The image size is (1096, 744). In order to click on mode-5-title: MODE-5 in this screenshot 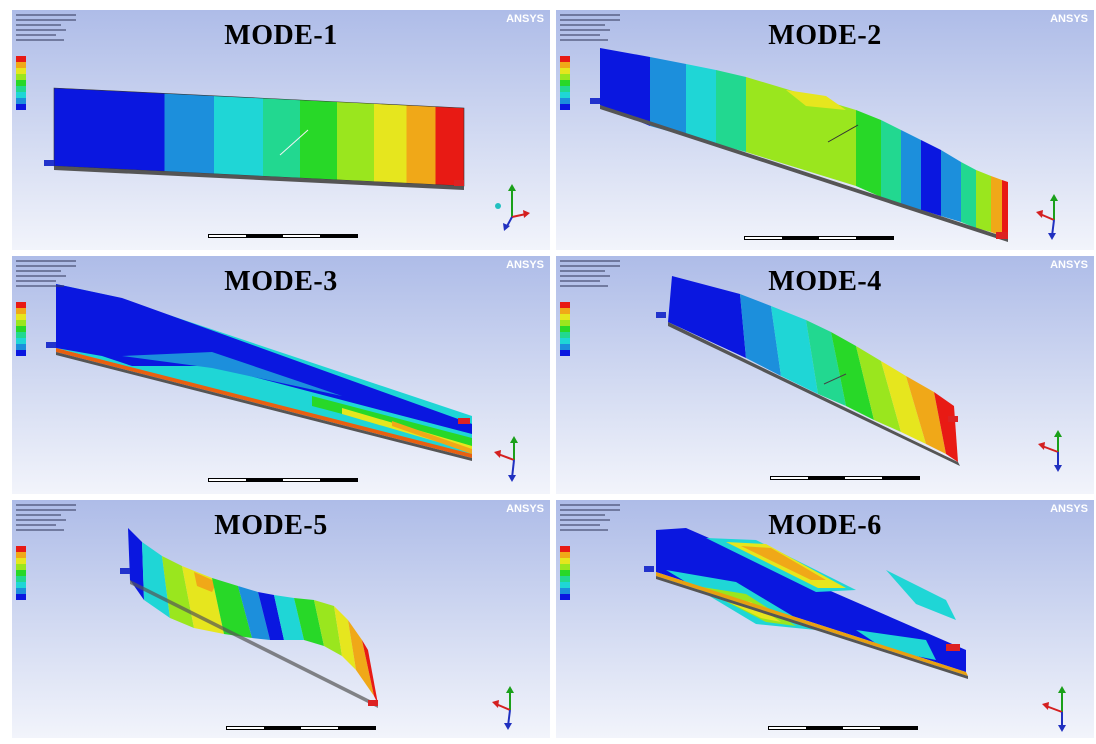, I will do `click(271, 525)`.